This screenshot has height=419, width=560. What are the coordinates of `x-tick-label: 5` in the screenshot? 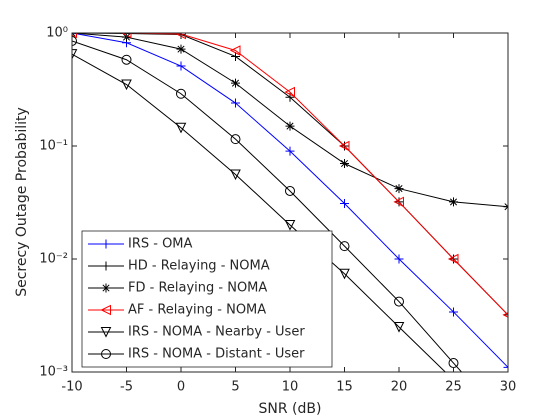 It's located at (235, 387).